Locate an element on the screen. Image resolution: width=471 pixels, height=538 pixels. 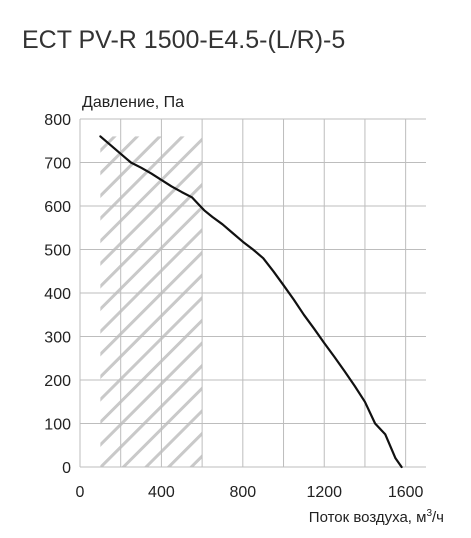
x-axis-label-superscript: 3 is located at coordinates (429, 513).